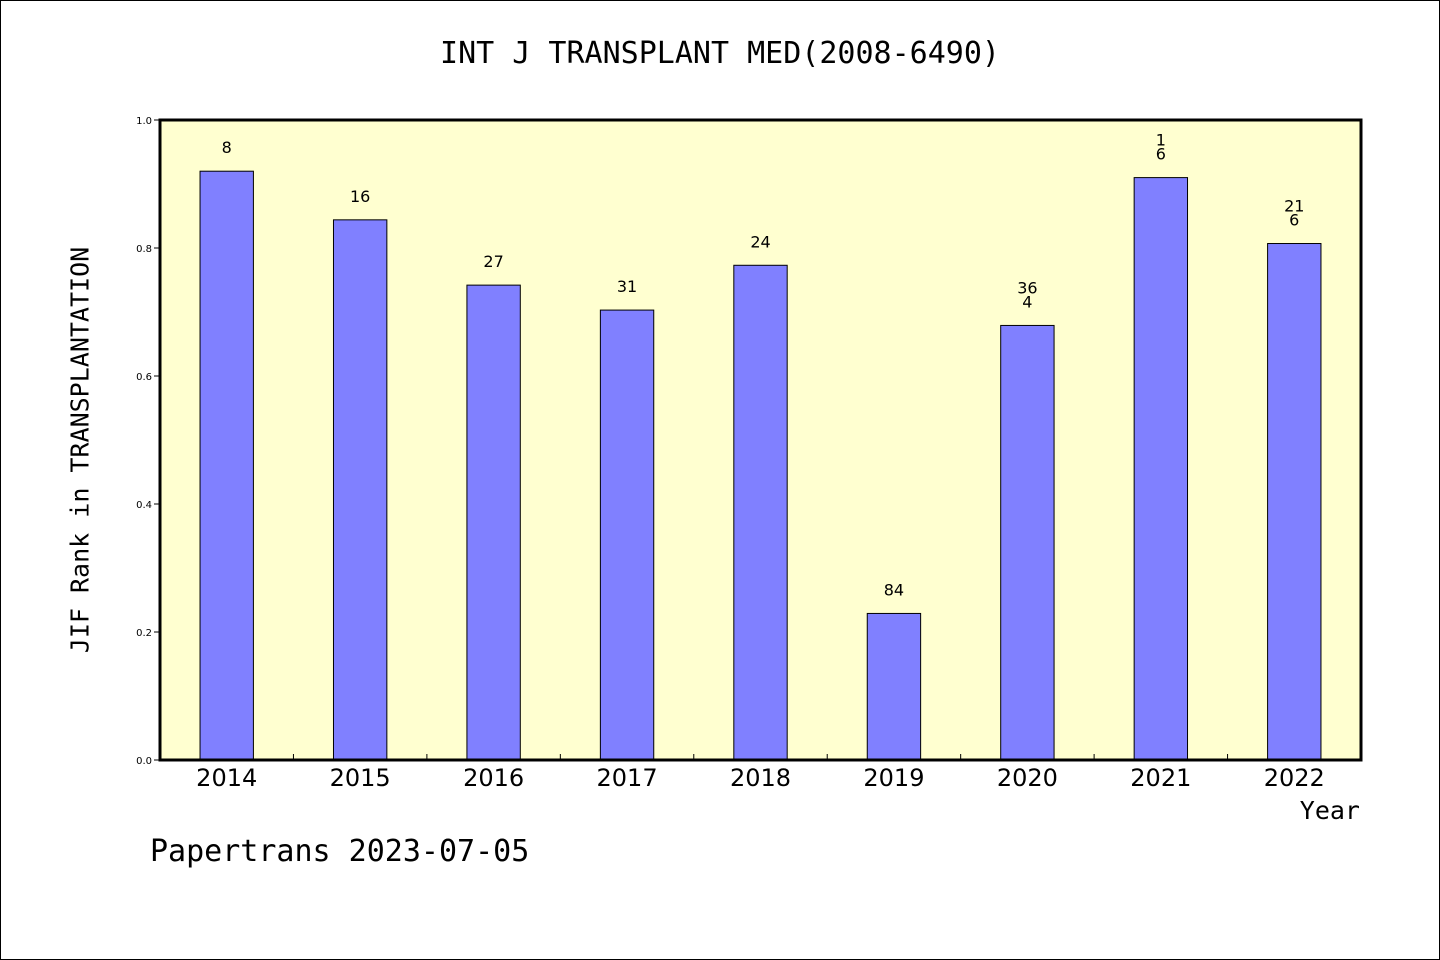 The width and height of the screenshot is (1440, 960). Describe the element at coordinates (1161, 140) in the screenshot. I see `data-label: 1` at that location.